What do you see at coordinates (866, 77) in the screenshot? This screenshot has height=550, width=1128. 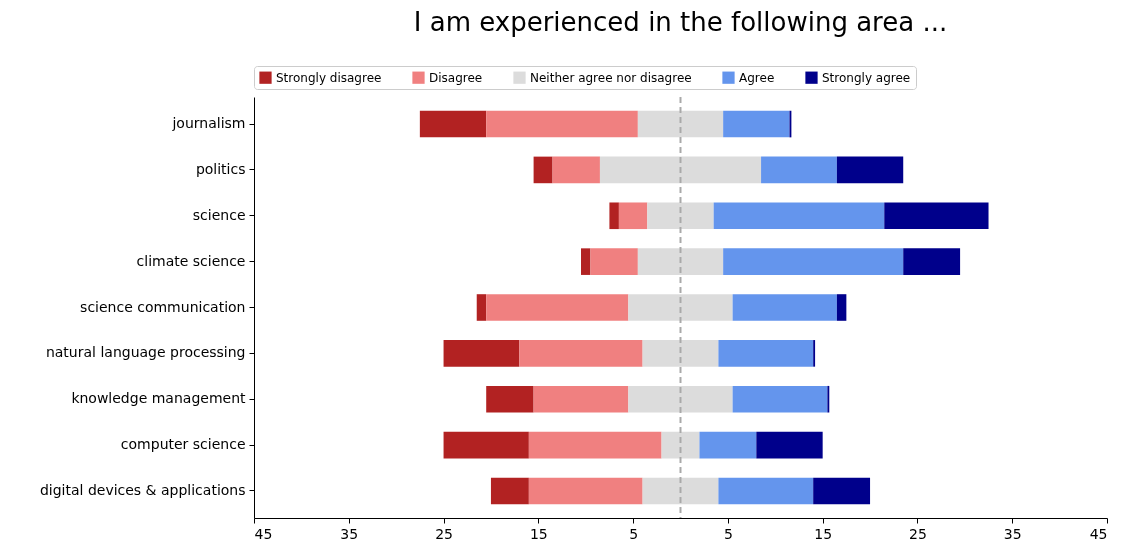 I see `legend-label: Strongly agree` at bounding box center [866, 77].